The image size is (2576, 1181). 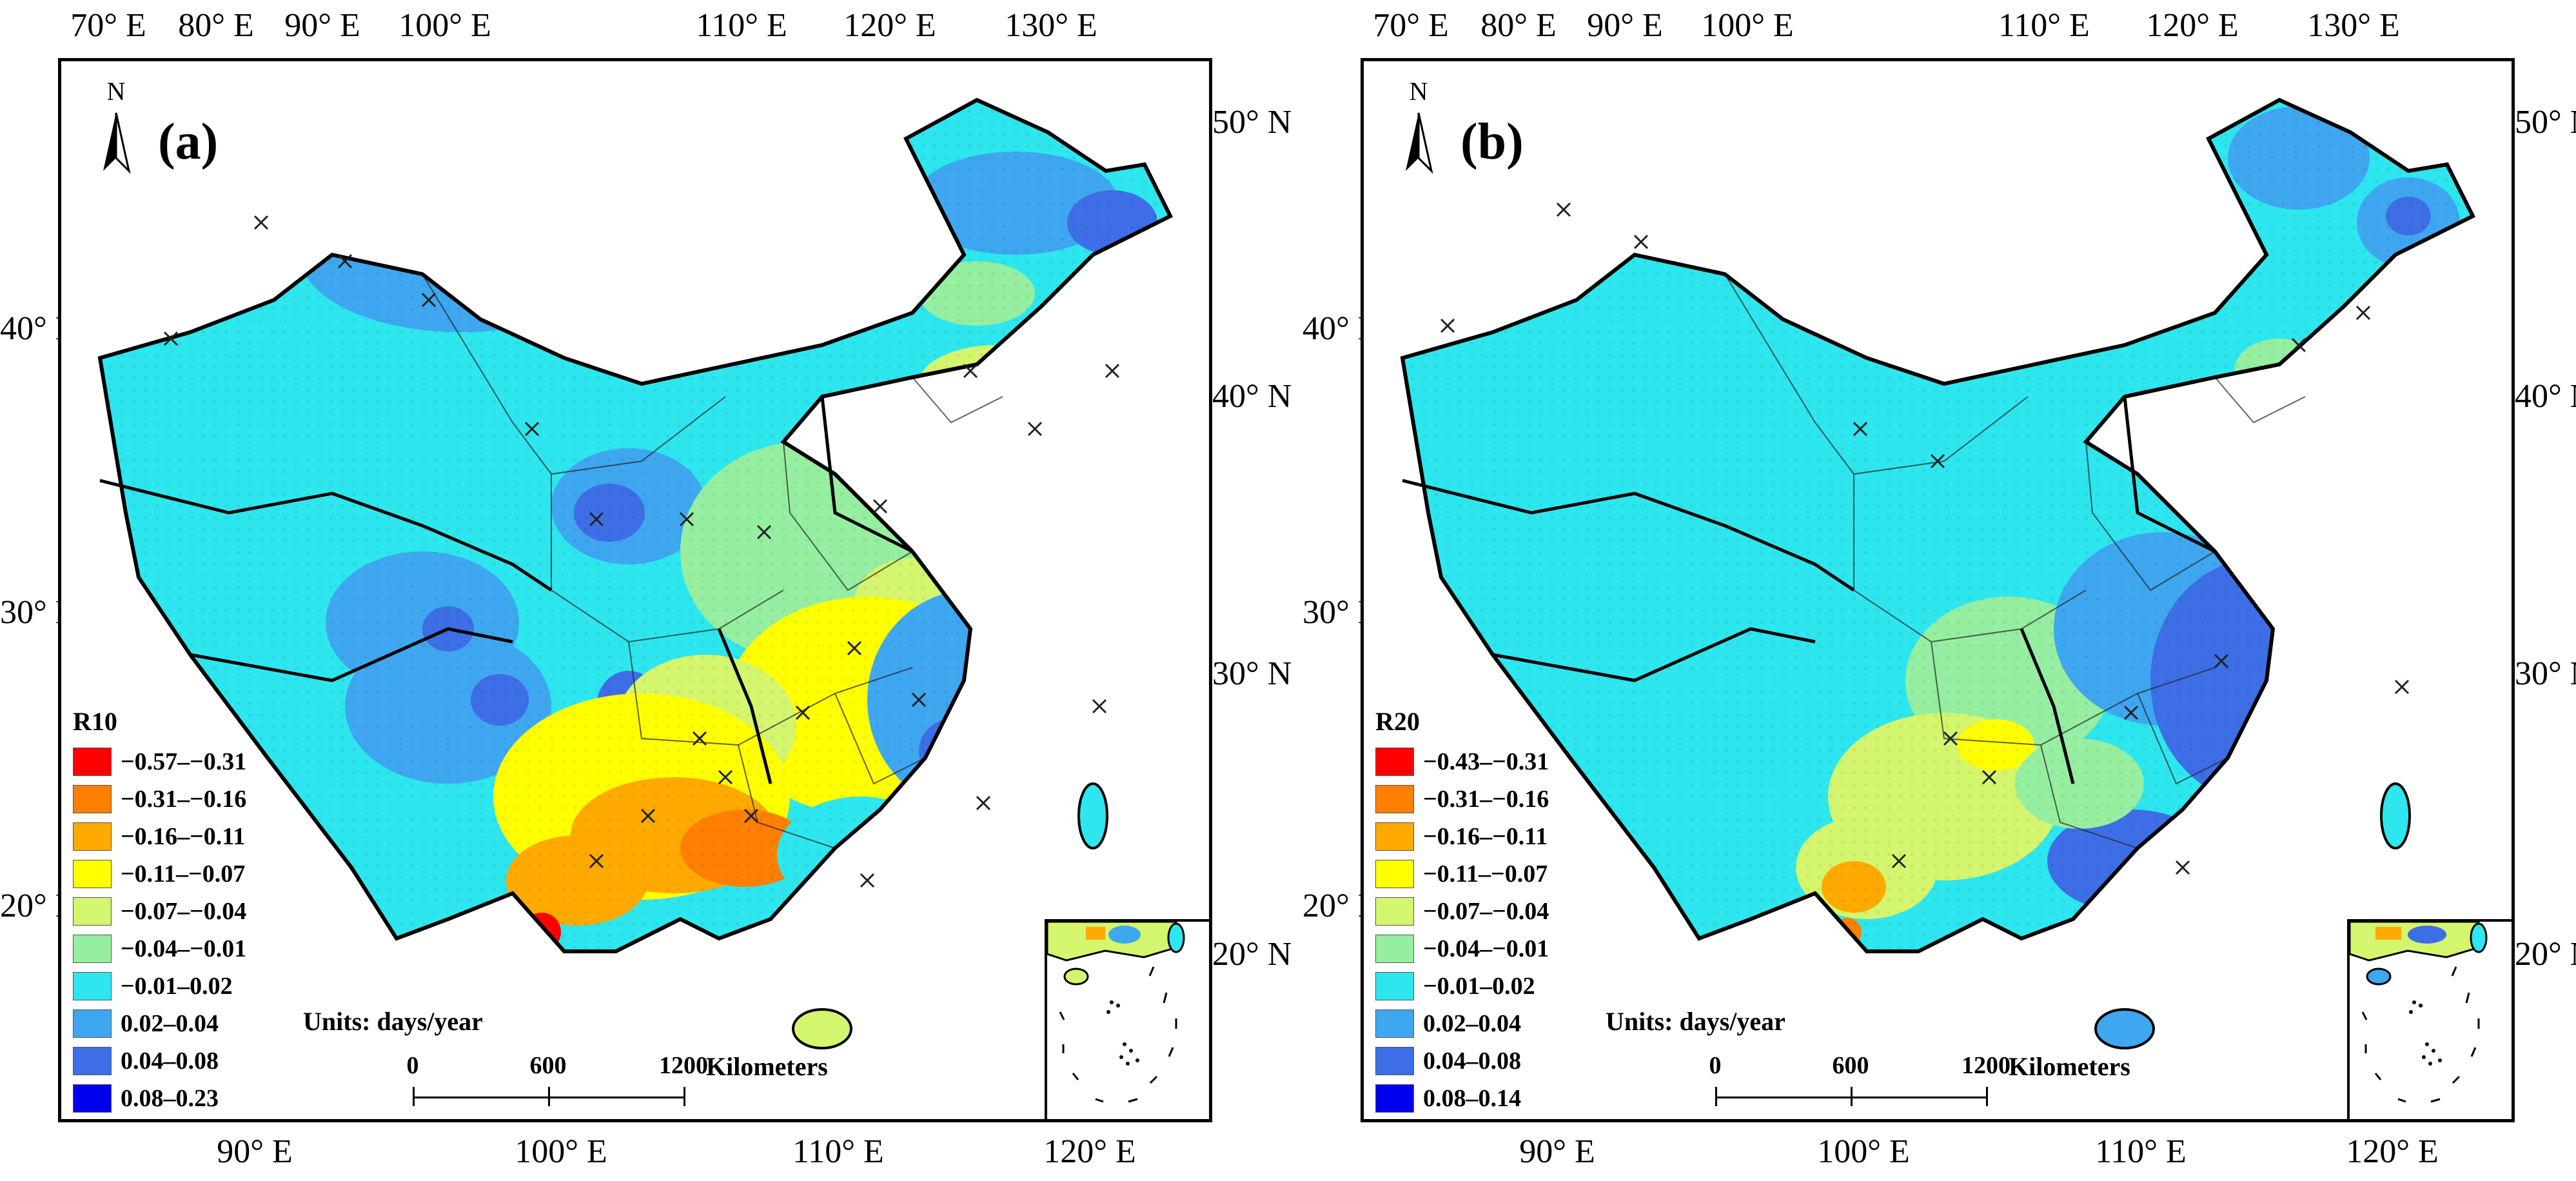 I want to click on legend-label: −0.43–−0.31, so click(x=1486, y=761).